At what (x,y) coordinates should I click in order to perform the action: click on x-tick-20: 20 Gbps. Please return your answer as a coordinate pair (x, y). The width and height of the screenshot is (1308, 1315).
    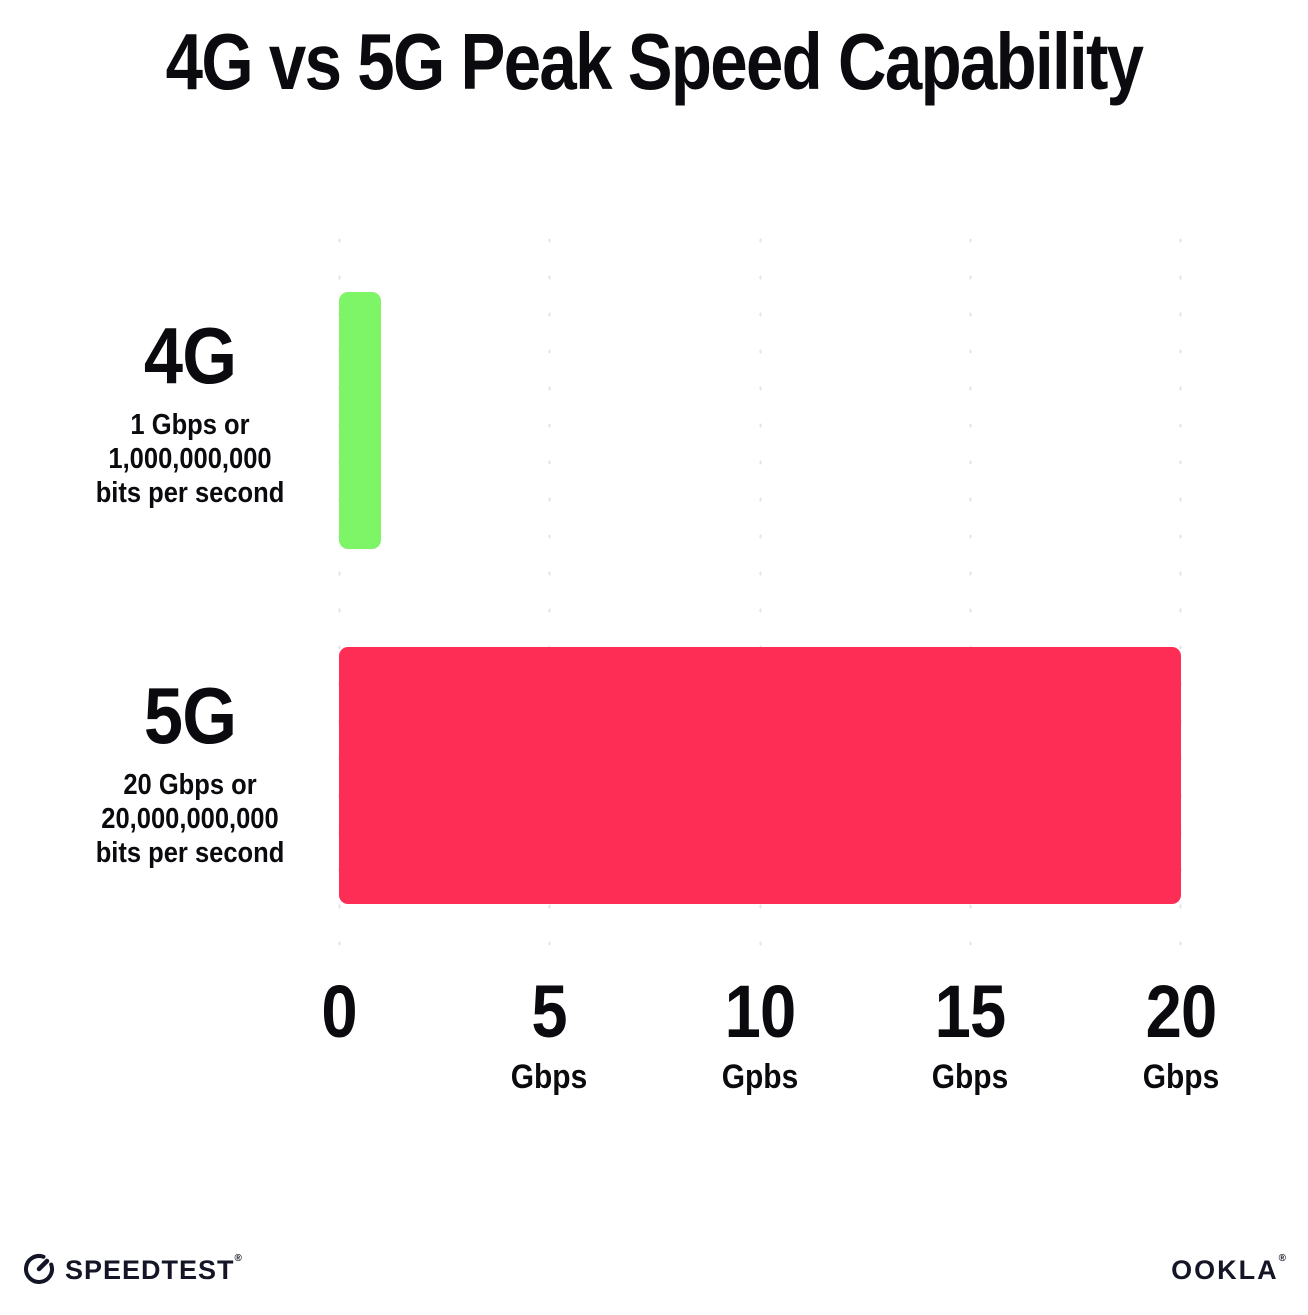
    Looking at the image, I should click on (1181, 1033).